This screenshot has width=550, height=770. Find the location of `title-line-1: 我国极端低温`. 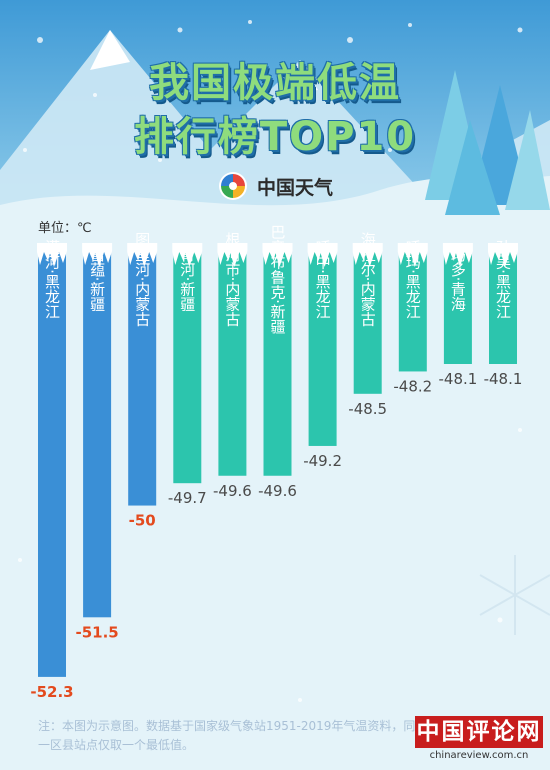

title-line-1: 我国极端低温 is located at coordinates (275, 83).